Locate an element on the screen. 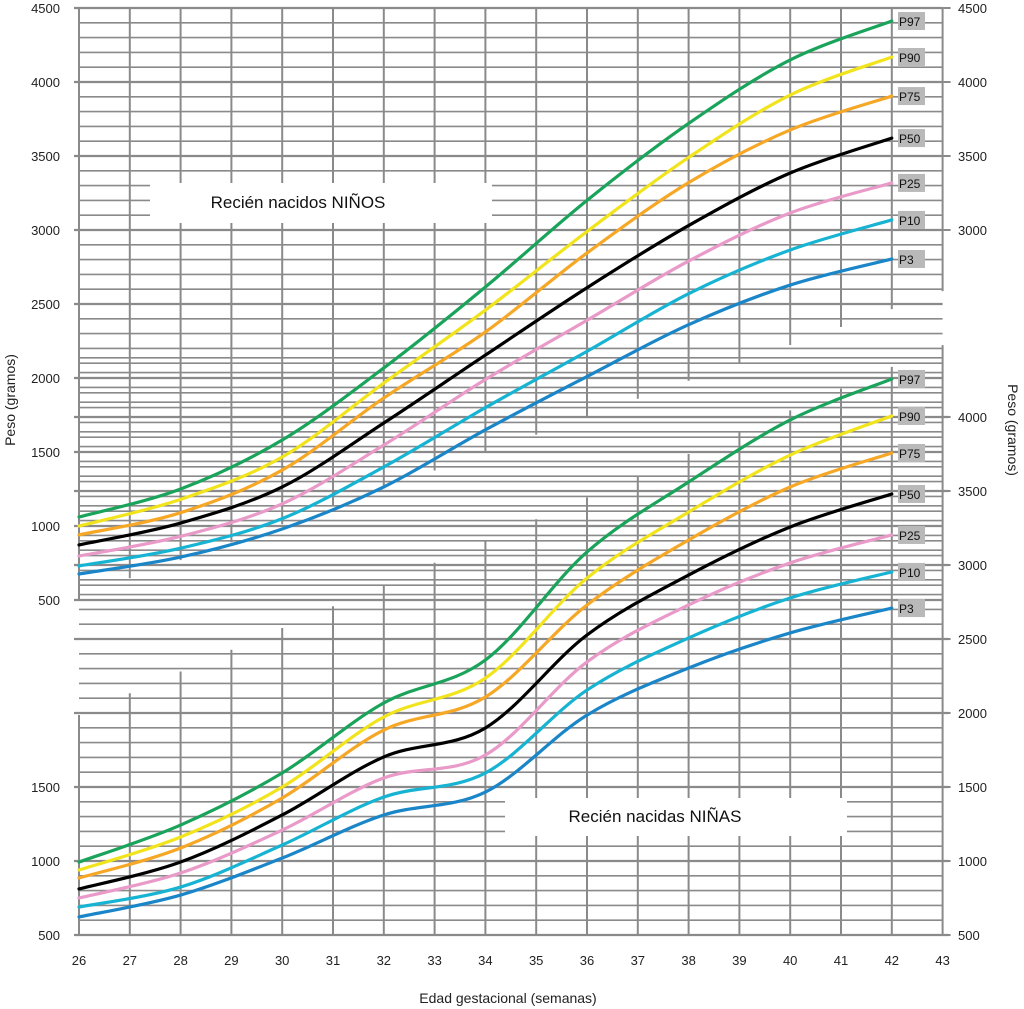  y-tick-label-right-girls: 3500 is located at coordinates (972, 491).